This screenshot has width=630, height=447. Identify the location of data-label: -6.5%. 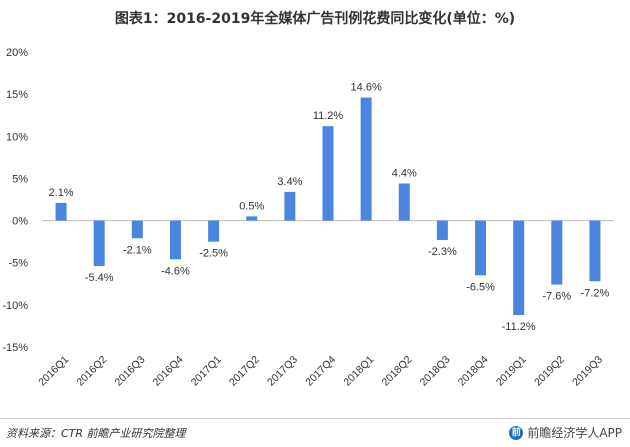
(480, 287).